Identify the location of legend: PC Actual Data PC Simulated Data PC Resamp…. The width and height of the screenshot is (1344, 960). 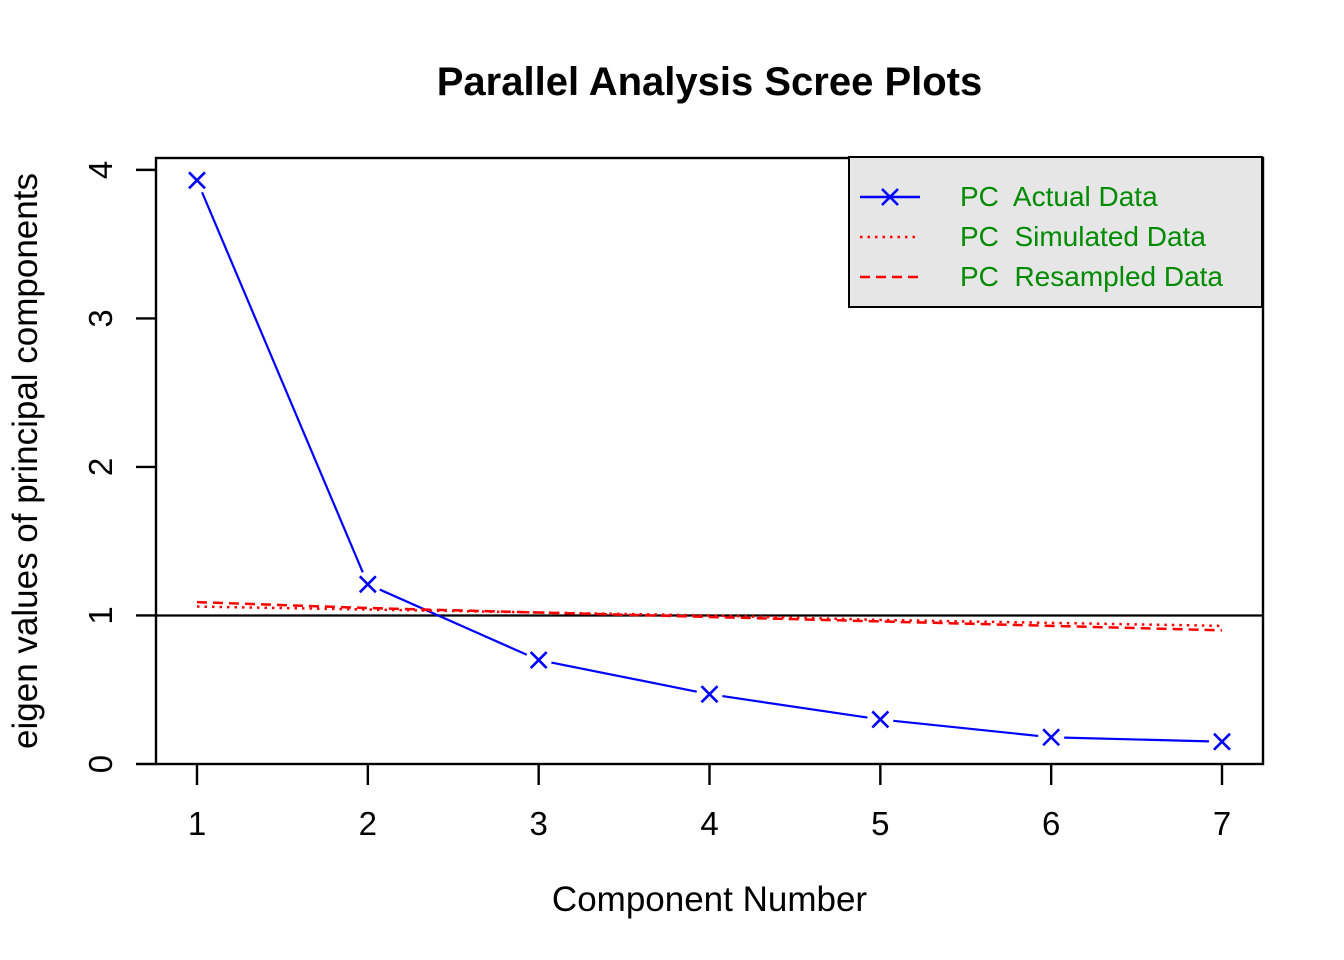
(1055, 232).